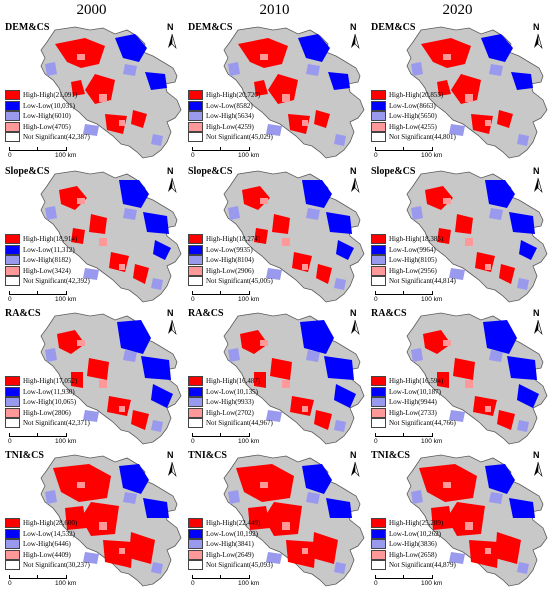  I want to click on legend-label: Low-Low(8663), so click(412, 105).